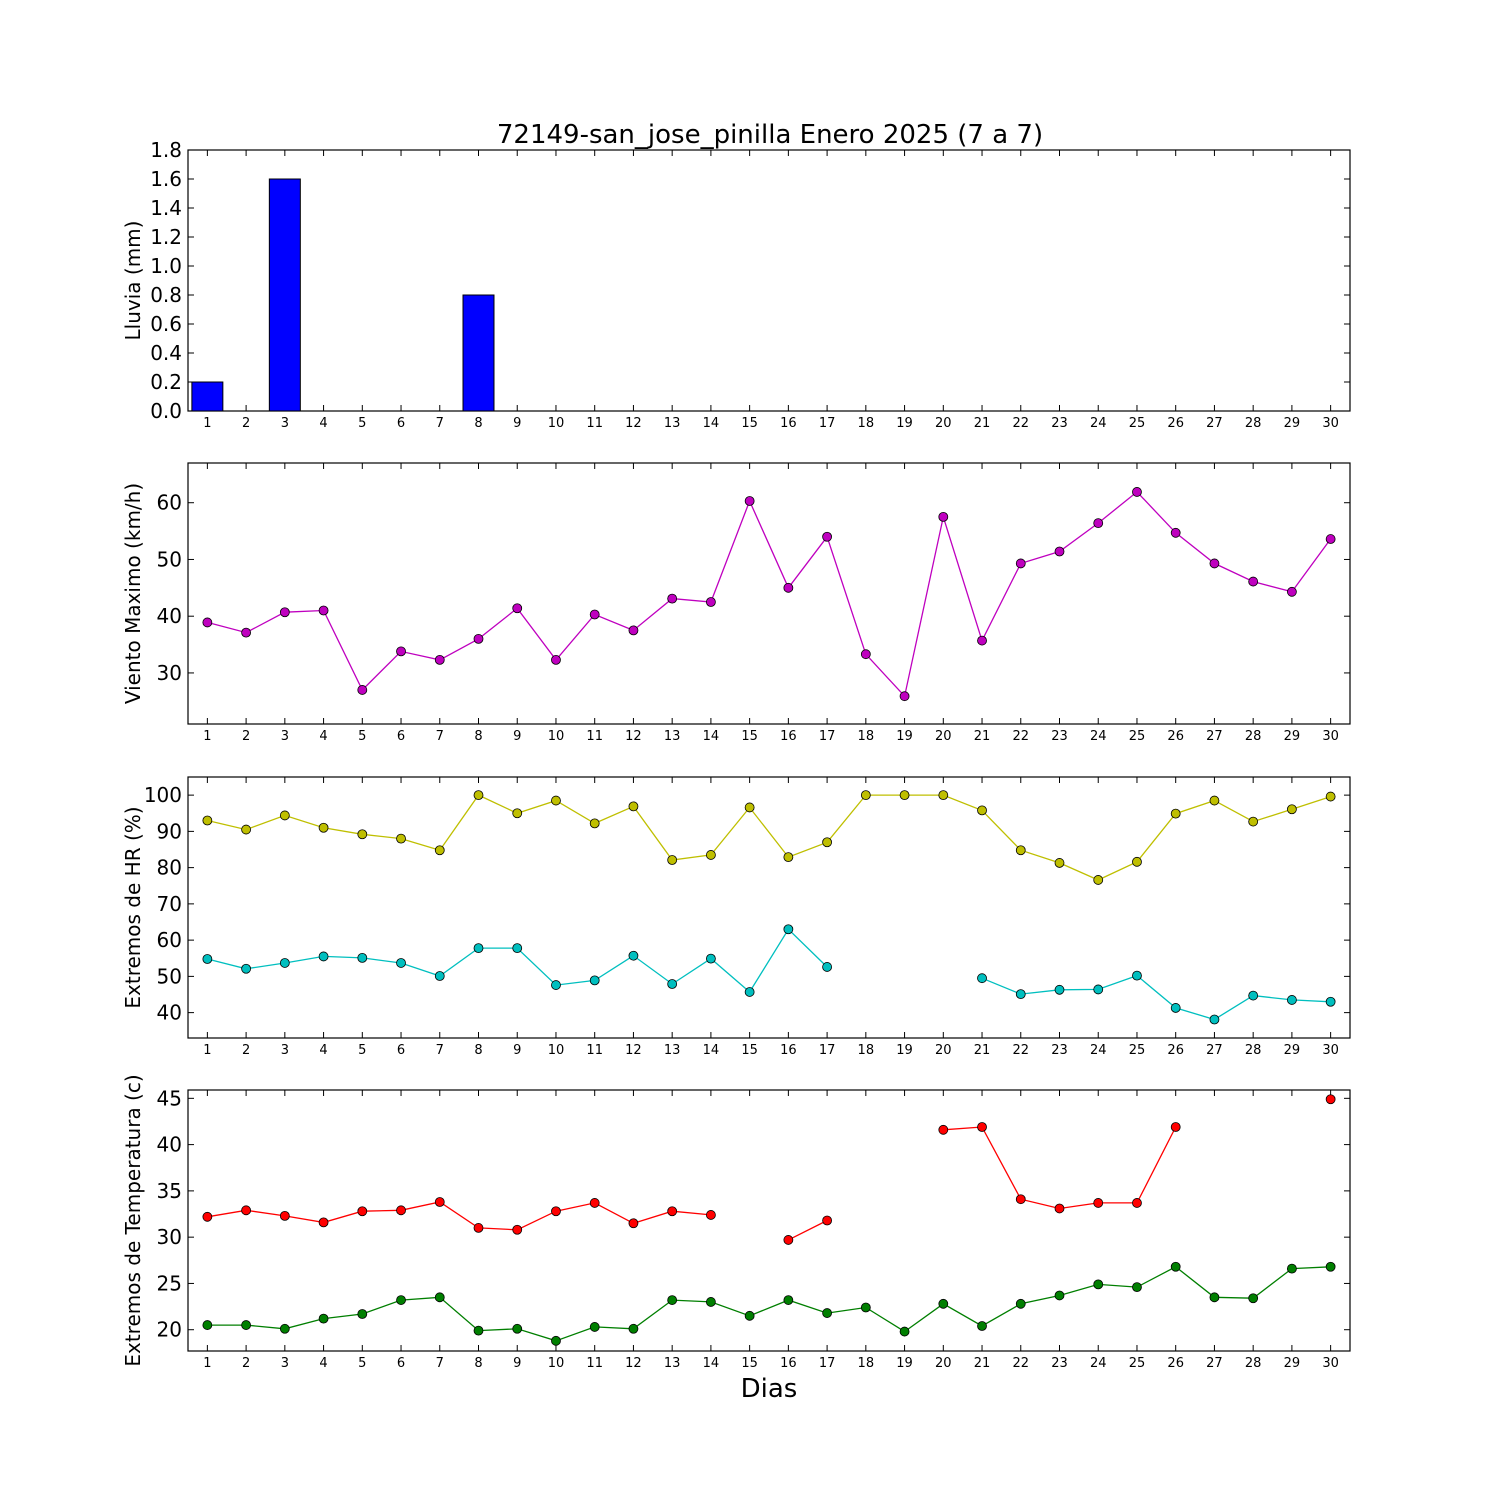  Describe the element at coordinates (517, 1363) in the screenshot. I see `x-tick-label: 9` at that location.